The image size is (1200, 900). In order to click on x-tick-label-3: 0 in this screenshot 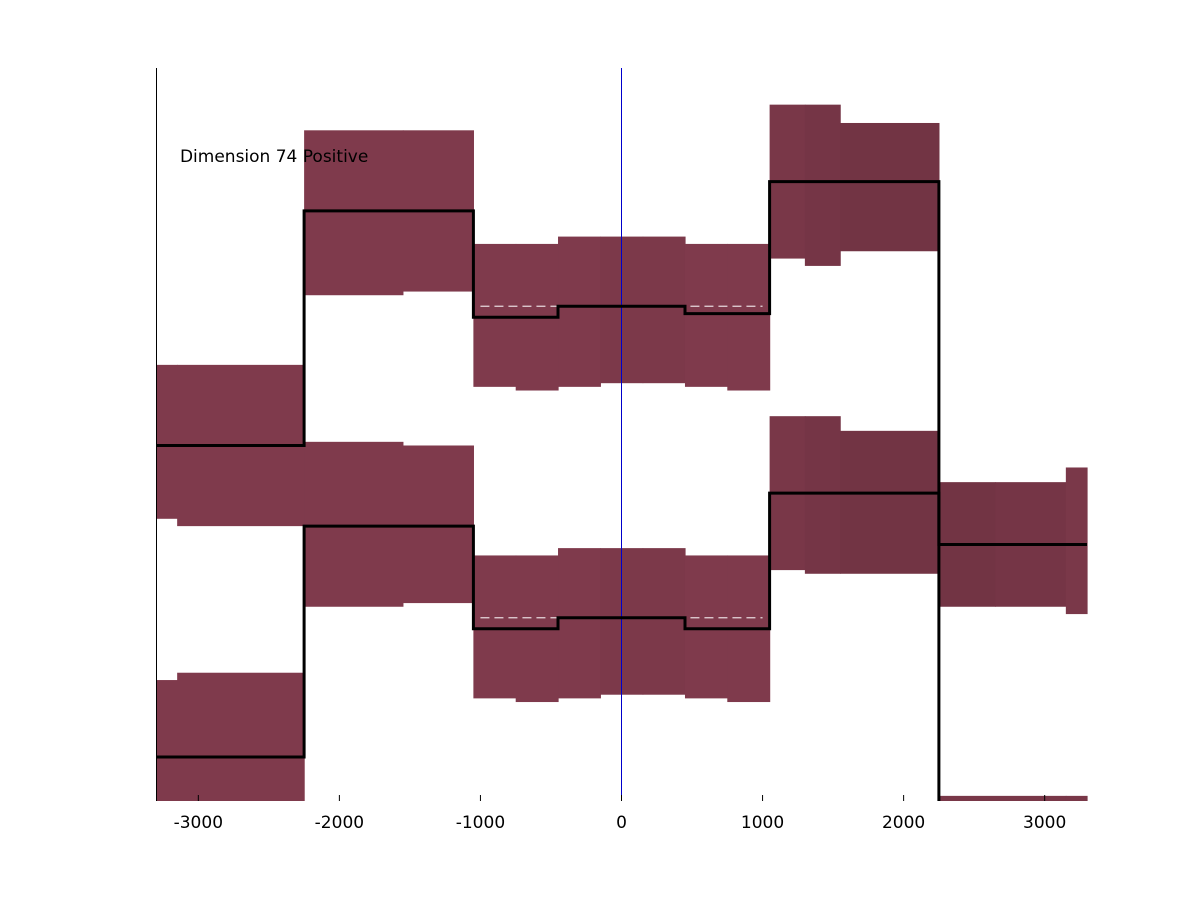, I will do `click(621, 823)`.